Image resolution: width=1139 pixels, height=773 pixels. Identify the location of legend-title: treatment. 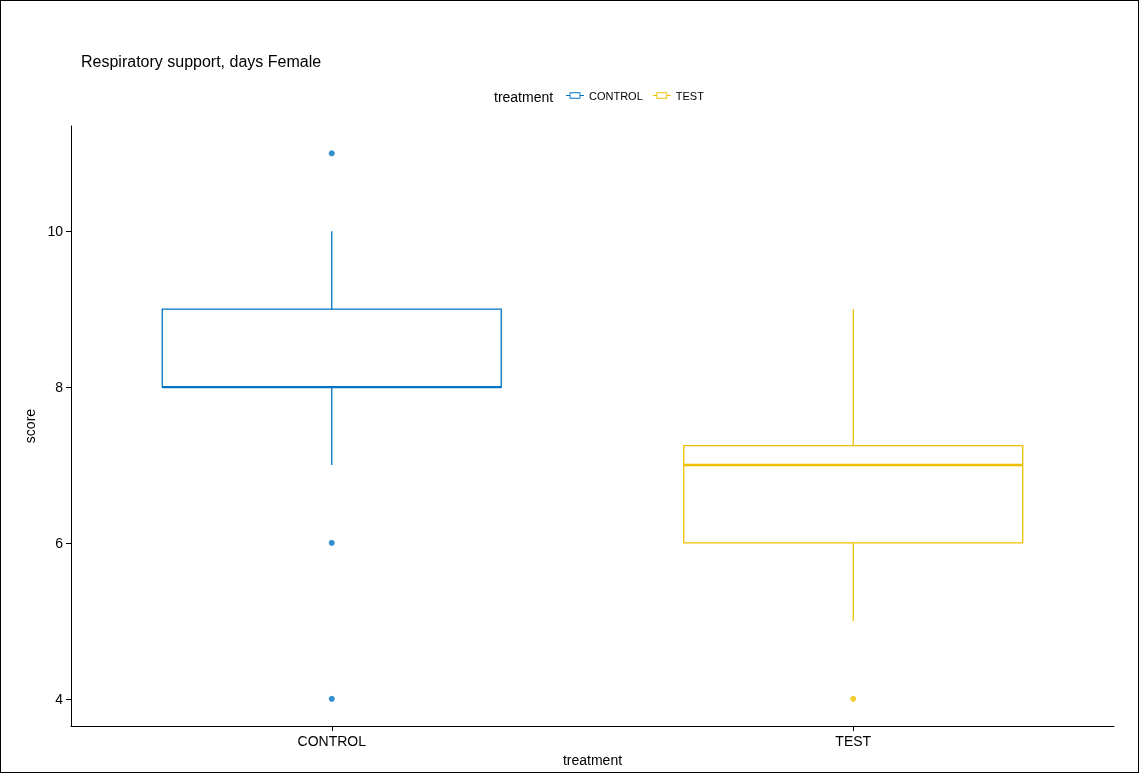
(524, 97).